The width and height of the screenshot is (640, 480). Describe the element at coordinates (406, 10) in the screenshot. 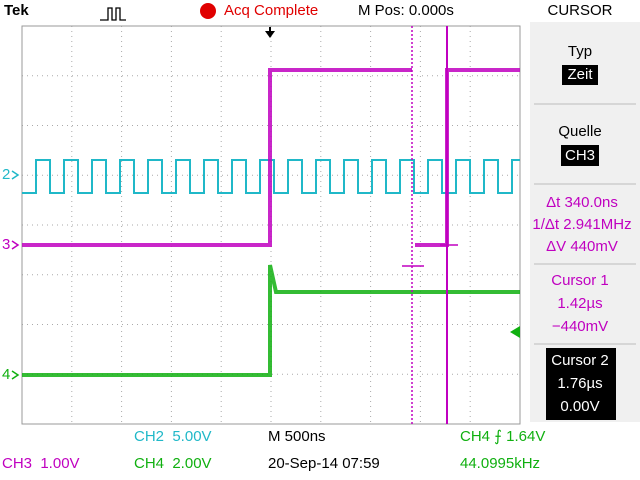

I see `position: M Pos: 0.000s` at that location.